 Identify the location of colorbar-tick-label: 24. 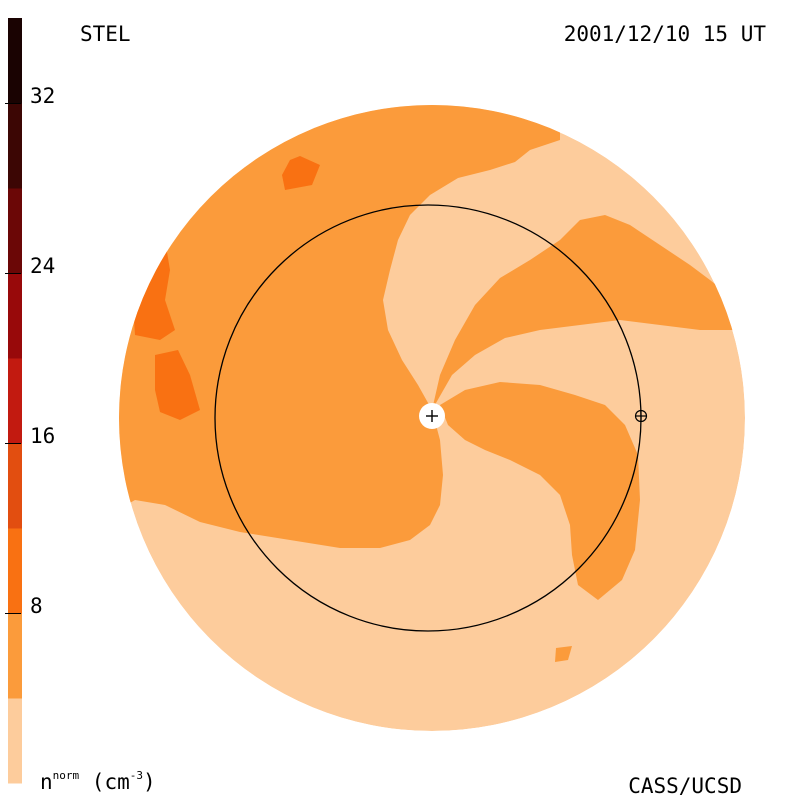
(43, 266).